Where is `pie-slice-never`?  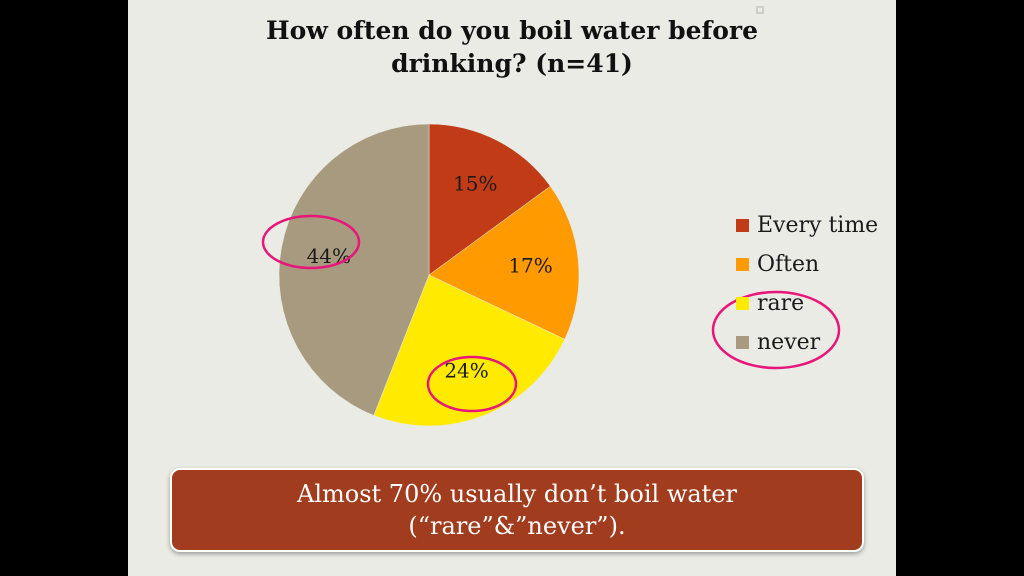 pie-slice-never is located at coordinates (354, 269).